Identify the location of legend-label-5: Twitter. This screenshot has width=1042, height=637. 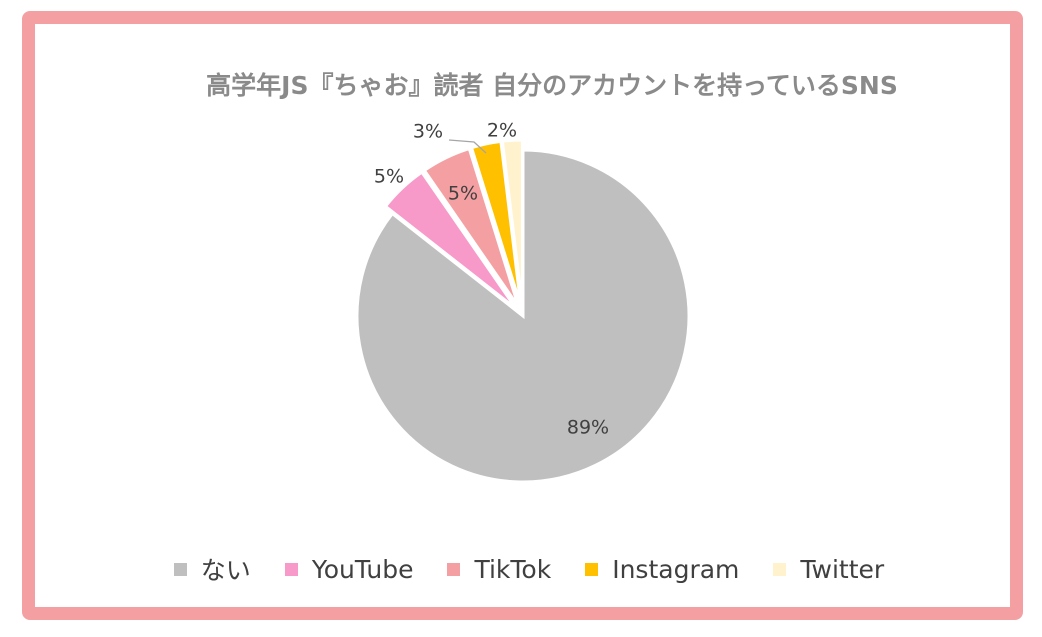
(842, 569).